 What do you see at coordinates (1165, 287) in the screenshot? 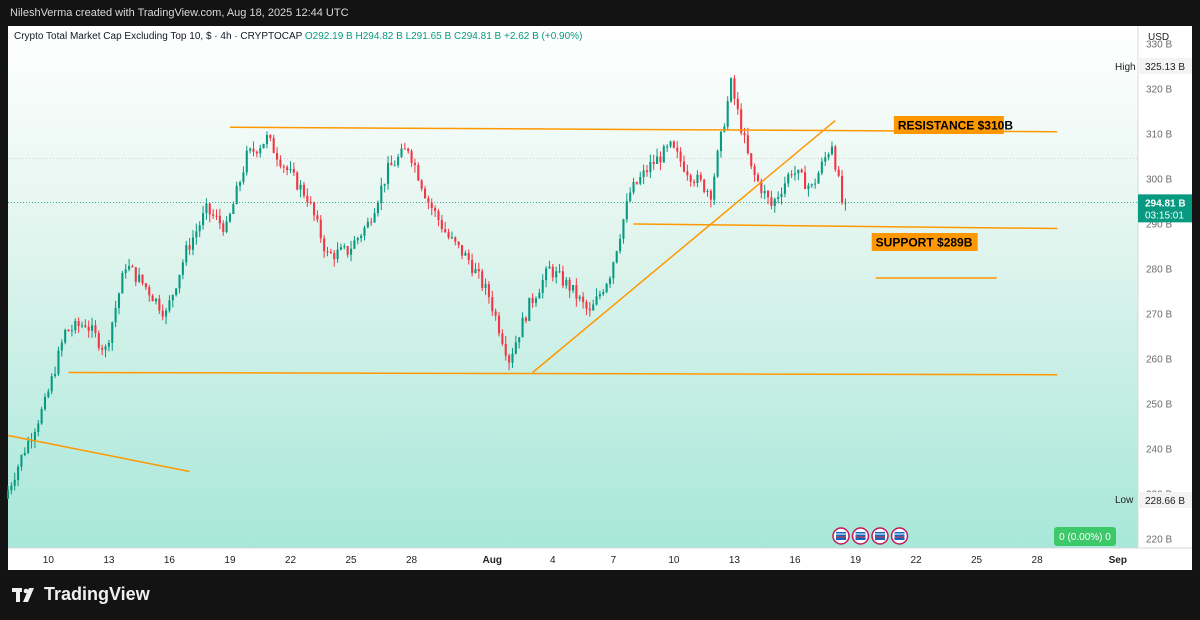
I see `price-axis-panel` at bounding box center [1165, 287].